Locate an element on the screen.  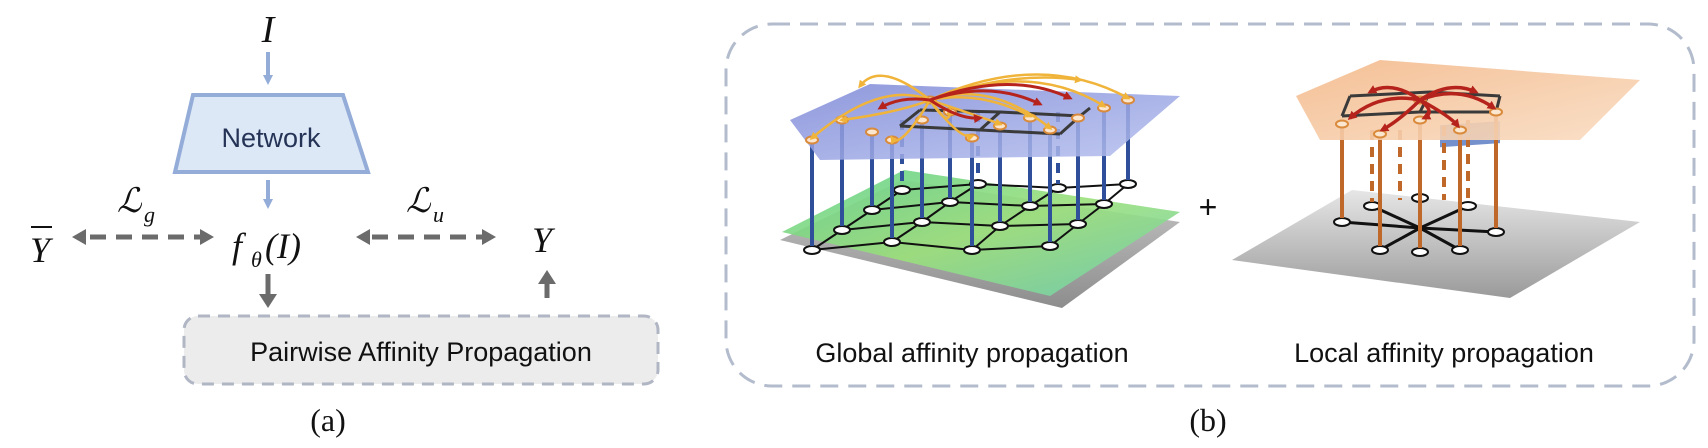
loss-unary-right-arrowhead is located at coordinates (489, 237).